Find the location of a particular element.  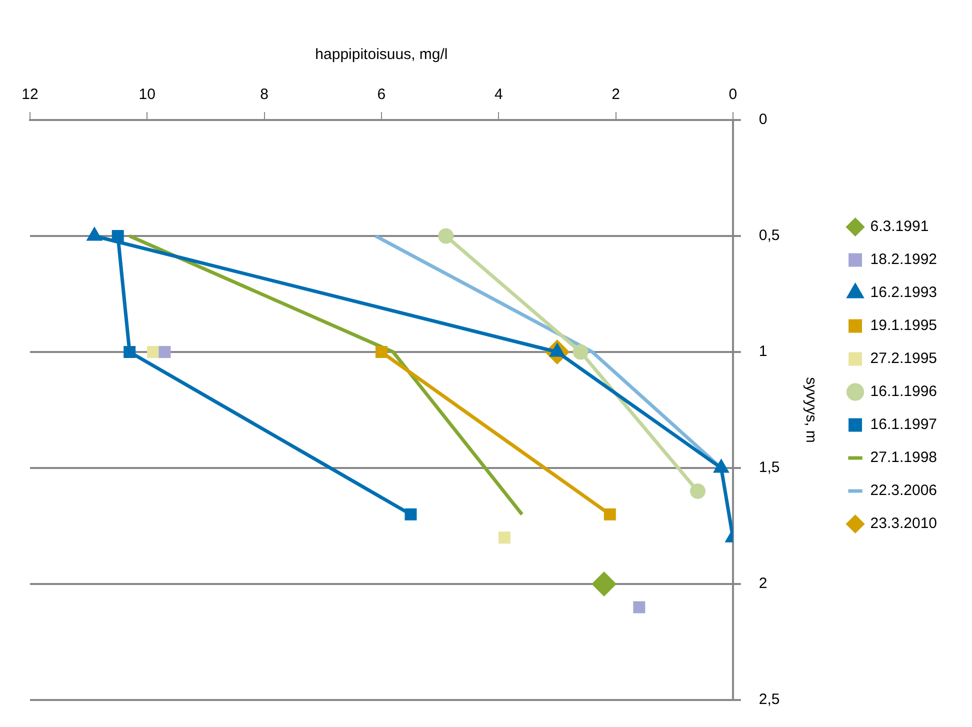

x-tick-label: 0 is located at coordinates (733, 95).